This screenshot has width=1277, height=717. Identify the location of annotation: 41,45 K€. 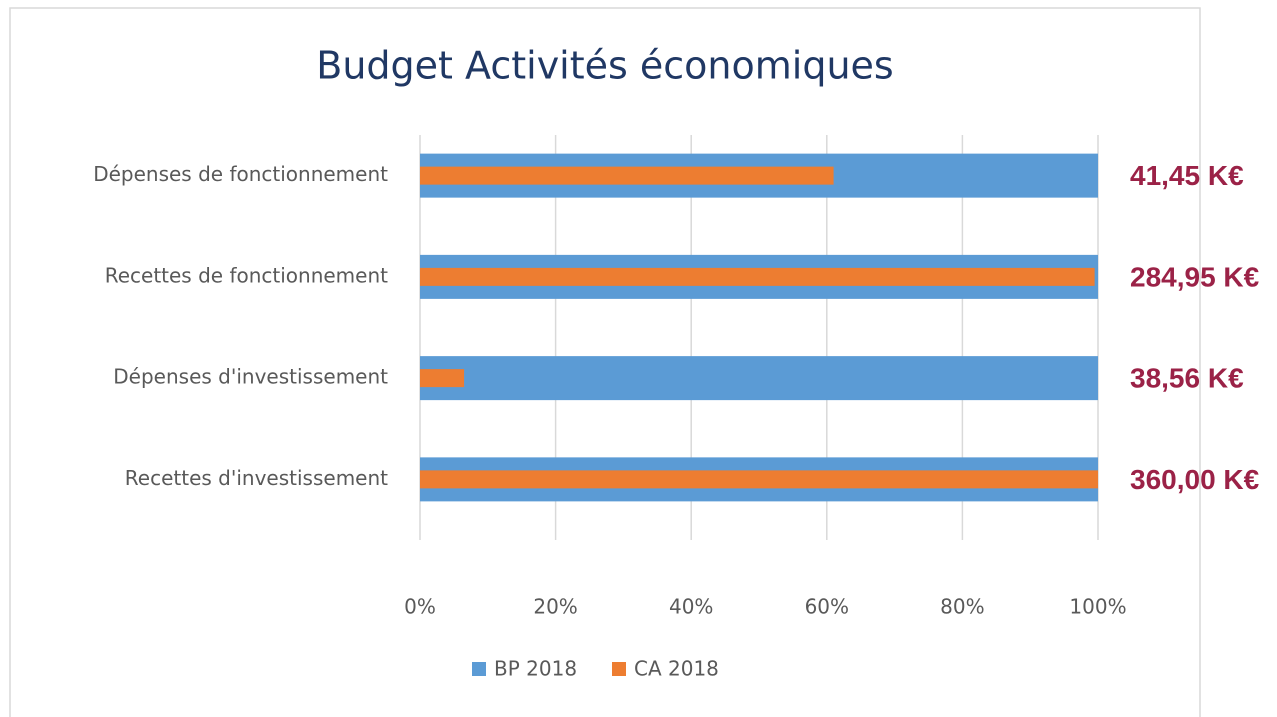
(1187, 175).